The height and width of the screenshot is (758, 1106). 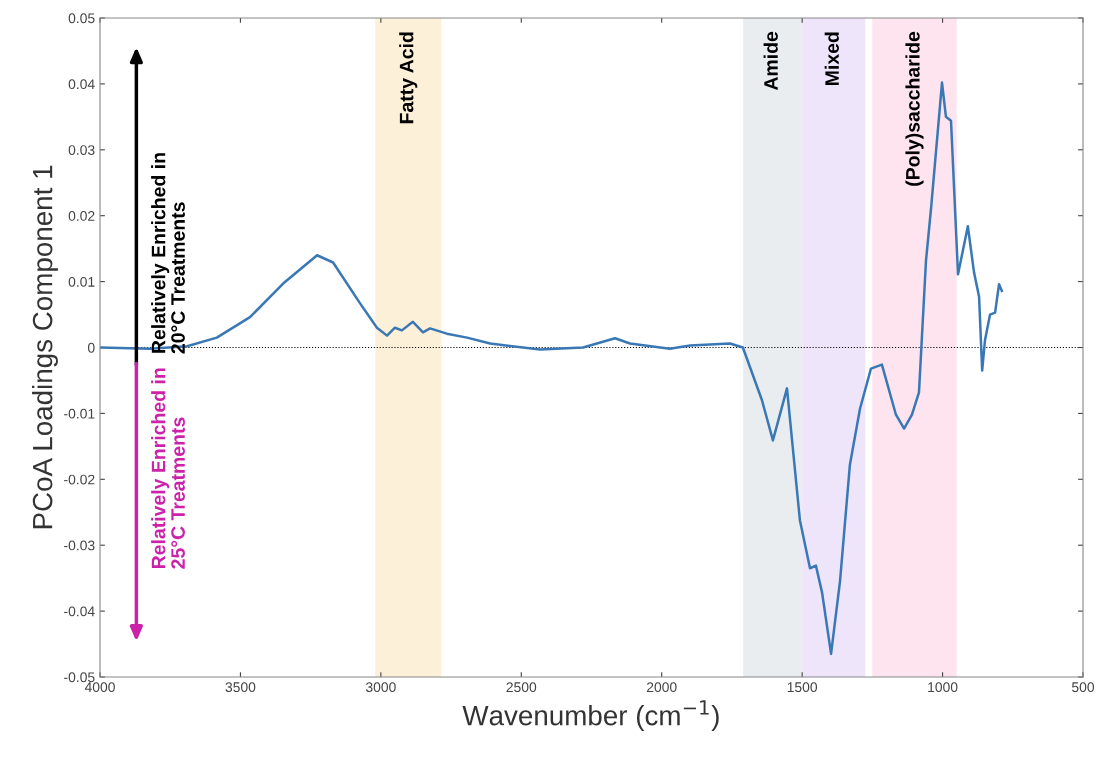 I want to click on y-tick-label: 0.05, so click(x=81, y=18).